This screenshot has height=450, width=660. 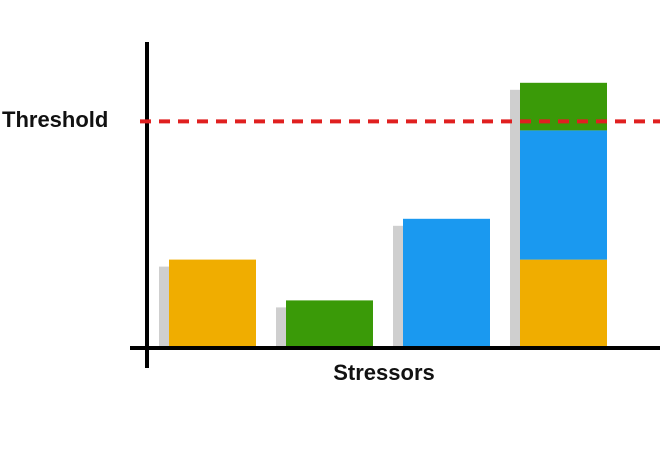 What do you see at coordinates (55, 119) in the screenshot?
I see `threshold-label: Threshold` at bounding box center [55, 119].